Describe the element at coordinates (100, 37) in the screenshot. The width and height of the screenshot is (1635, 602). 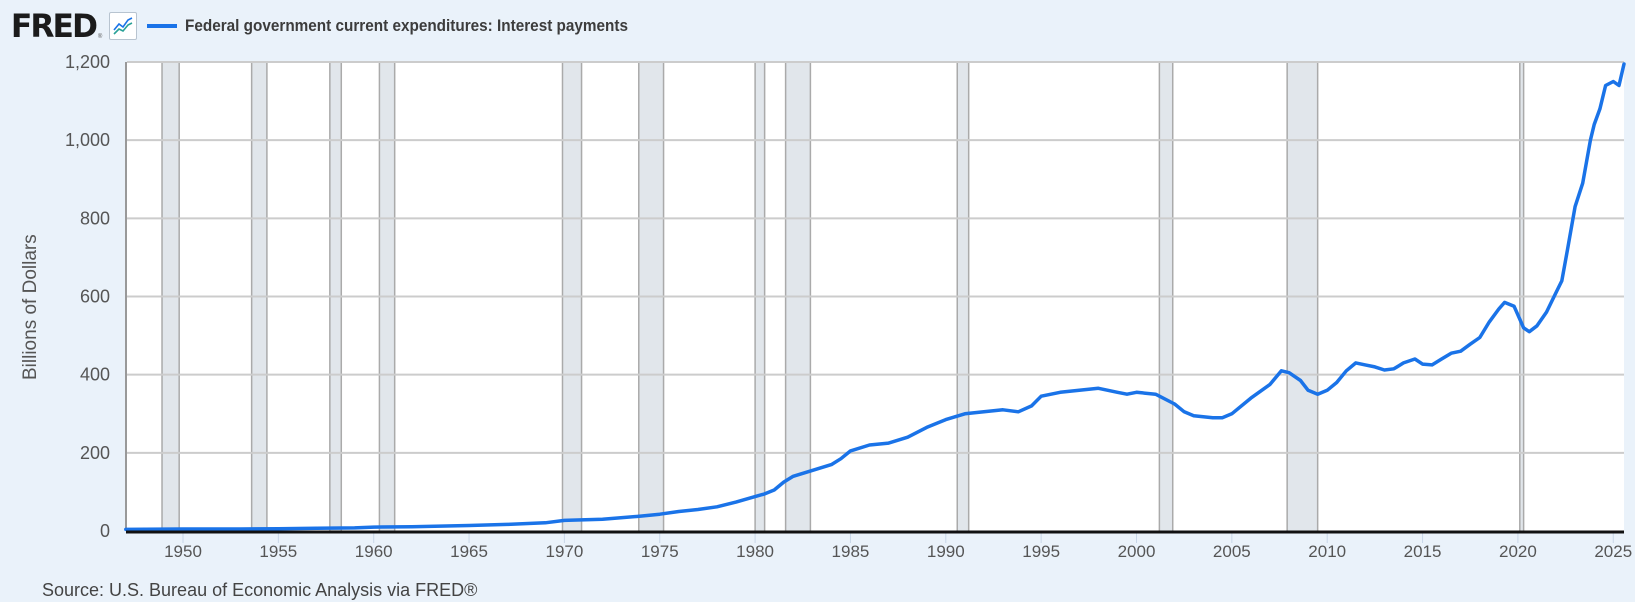
I see `registered-mark: ®` at that location.